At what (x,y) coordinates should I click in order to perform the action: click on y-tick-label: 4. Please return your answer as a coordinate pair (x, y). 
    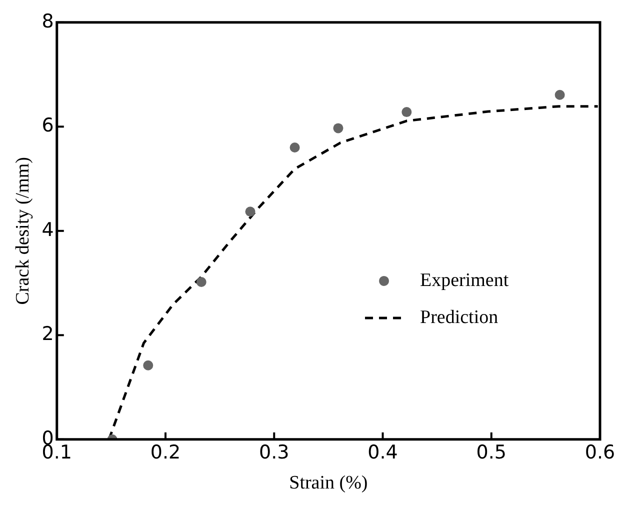
    Looking at the image, I should click on (48, 229).